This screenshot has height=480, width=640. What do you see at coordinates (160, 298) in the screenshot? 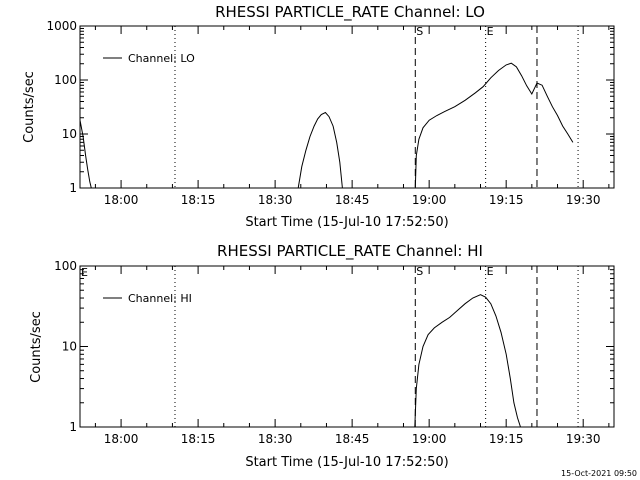
I see `legend-label-hi: Channel: HI` at bounding box center [160, 298].